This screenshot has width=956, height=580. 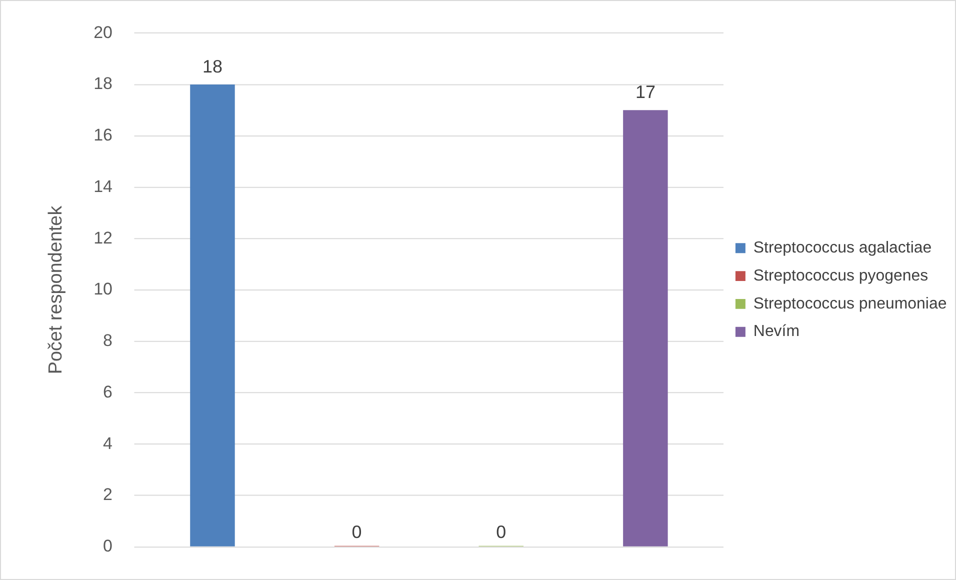 I want to click on y-tick-label: 12, so click(x=103, y=238).